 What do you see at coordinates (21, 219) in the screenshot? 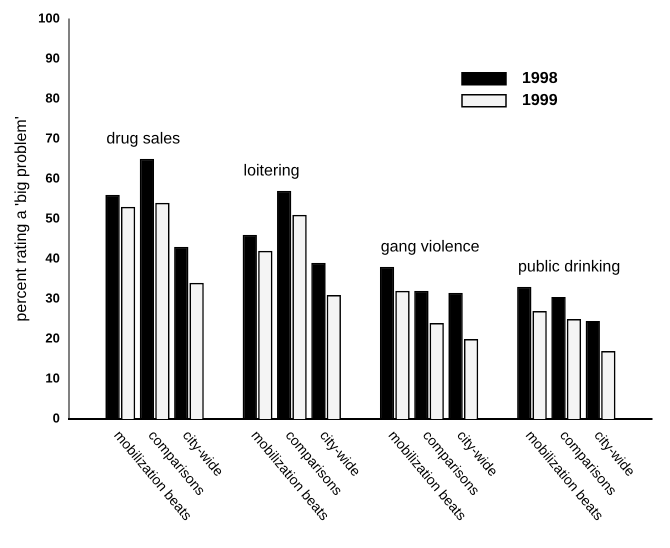
I see `y-axis-title: percent rating a 'big problem'` at bounding box center [21, 219].